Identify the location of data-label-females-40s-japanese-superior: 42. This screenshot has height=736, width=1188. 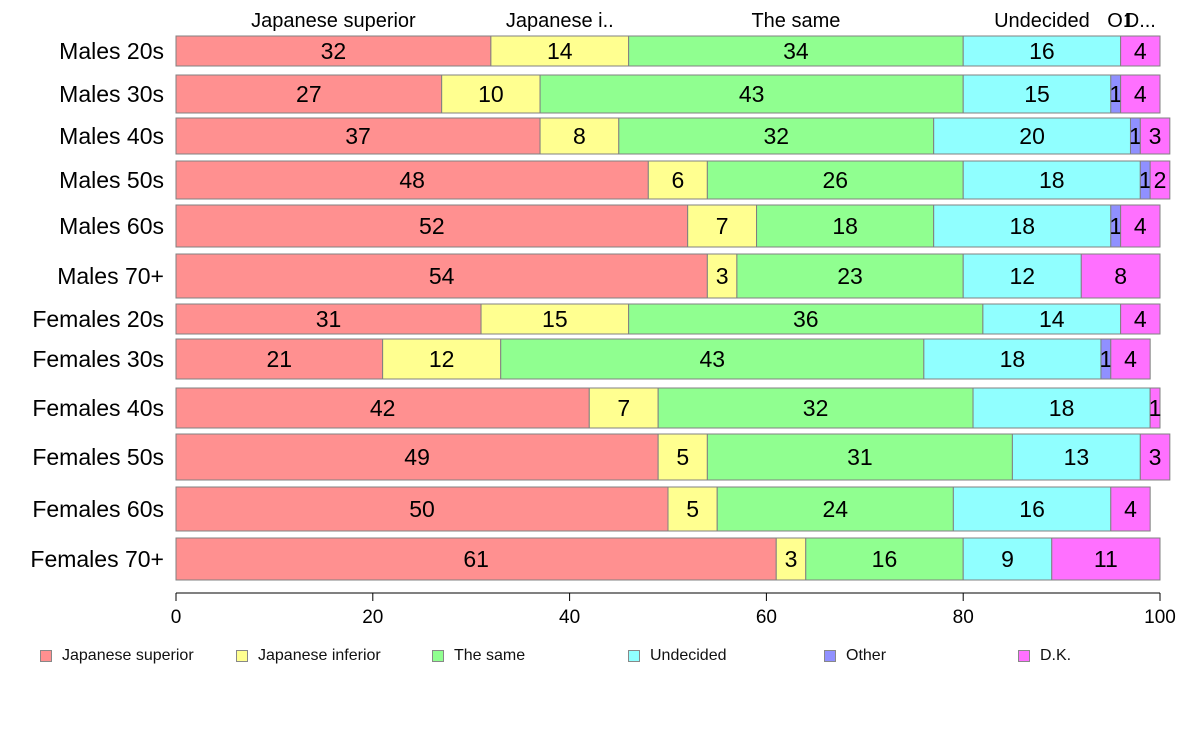
(383, 408).